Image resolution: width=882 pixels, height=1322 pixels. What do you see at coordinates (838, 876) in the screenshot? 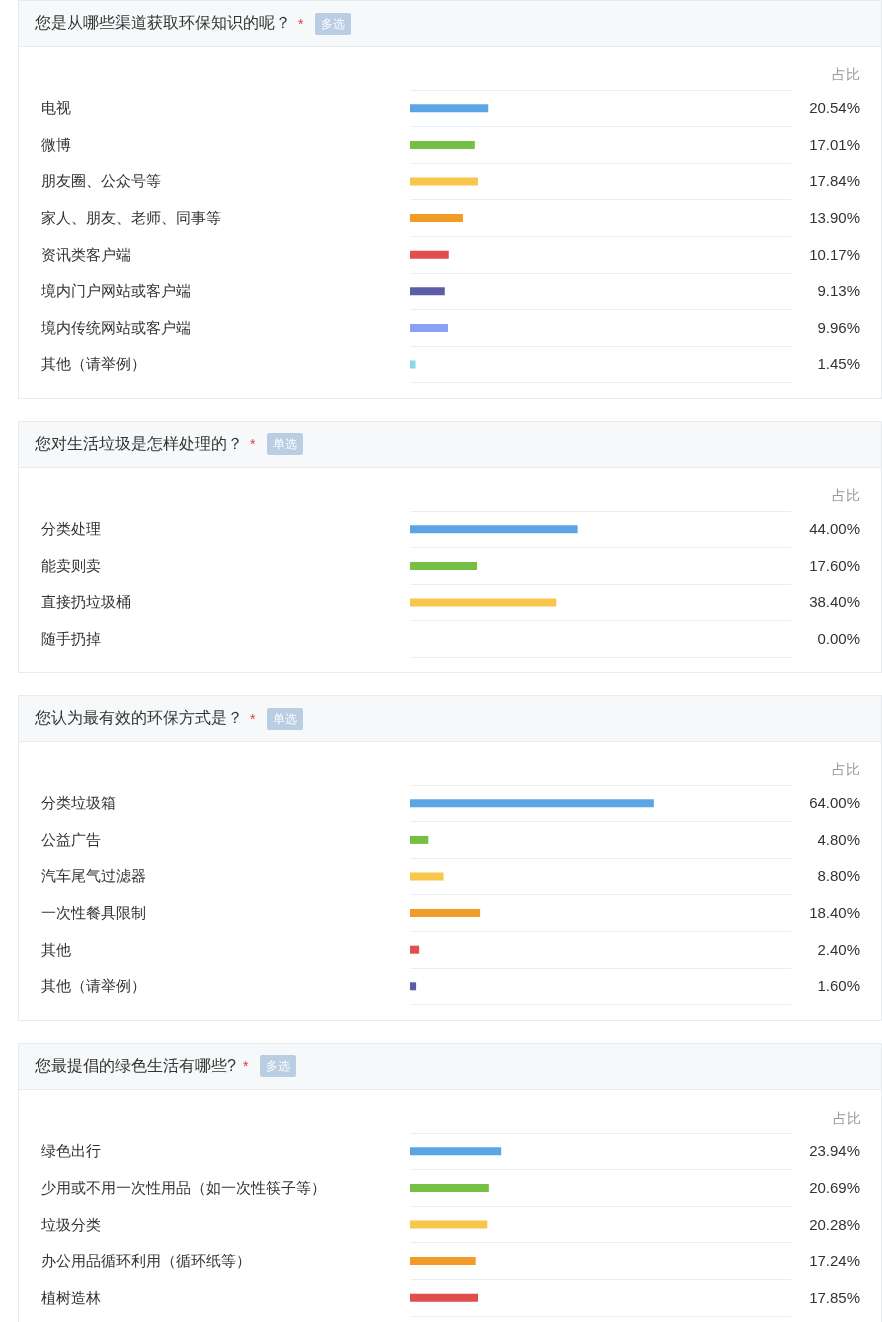
I see `data-label: 8.80%` at bounding box center [838, 876].